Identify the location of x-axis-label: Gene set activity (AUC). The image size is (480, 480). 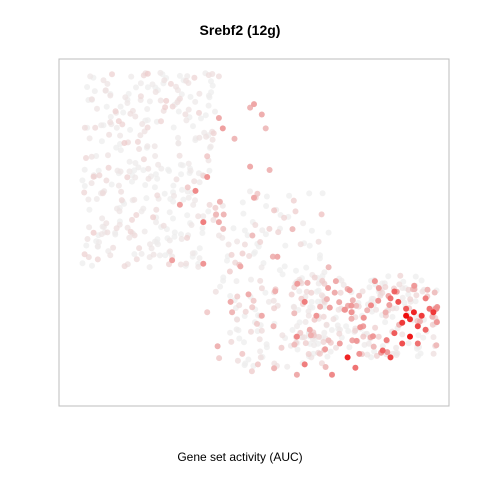
(240, 457).